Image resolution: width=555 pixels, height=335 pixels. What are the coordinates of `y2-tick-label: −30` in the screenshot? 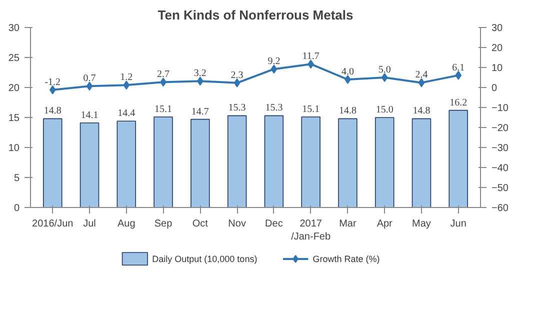 It's located at (500, 148).